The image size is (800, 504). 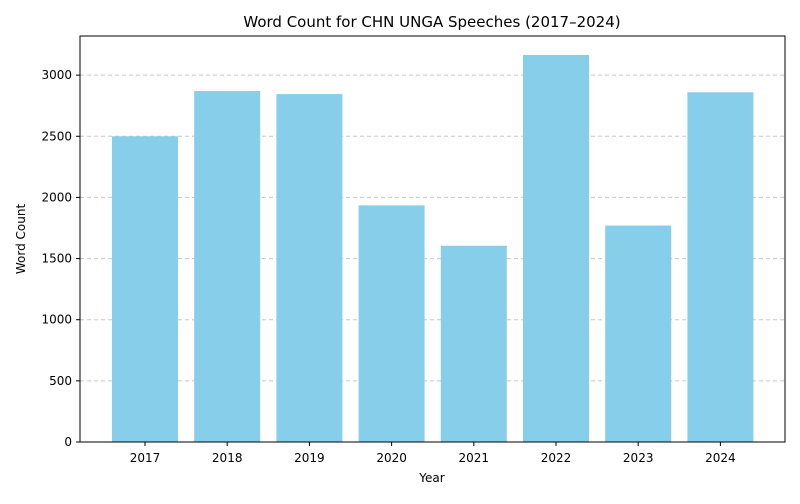 I want to click on y-tick-label: 2000, so click(x=56, y=197).